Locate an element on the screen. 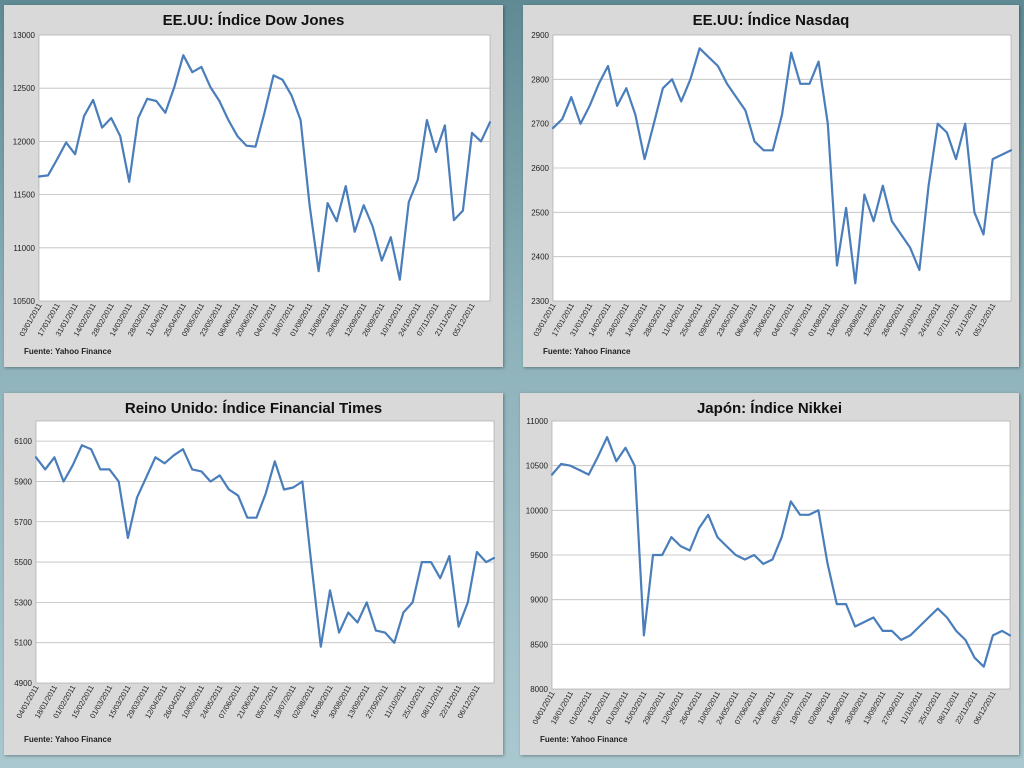 The image size is (1024, 768). y-tick-label: 12500 is located at coordinates (24, 88).